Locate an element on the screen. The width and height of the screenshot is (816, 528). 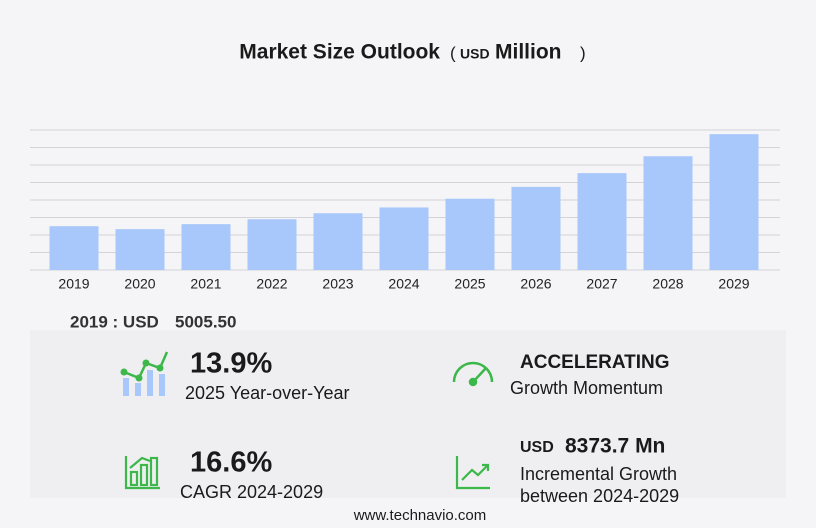
footer: www.technavio.com is located at coordinates (420, 515).